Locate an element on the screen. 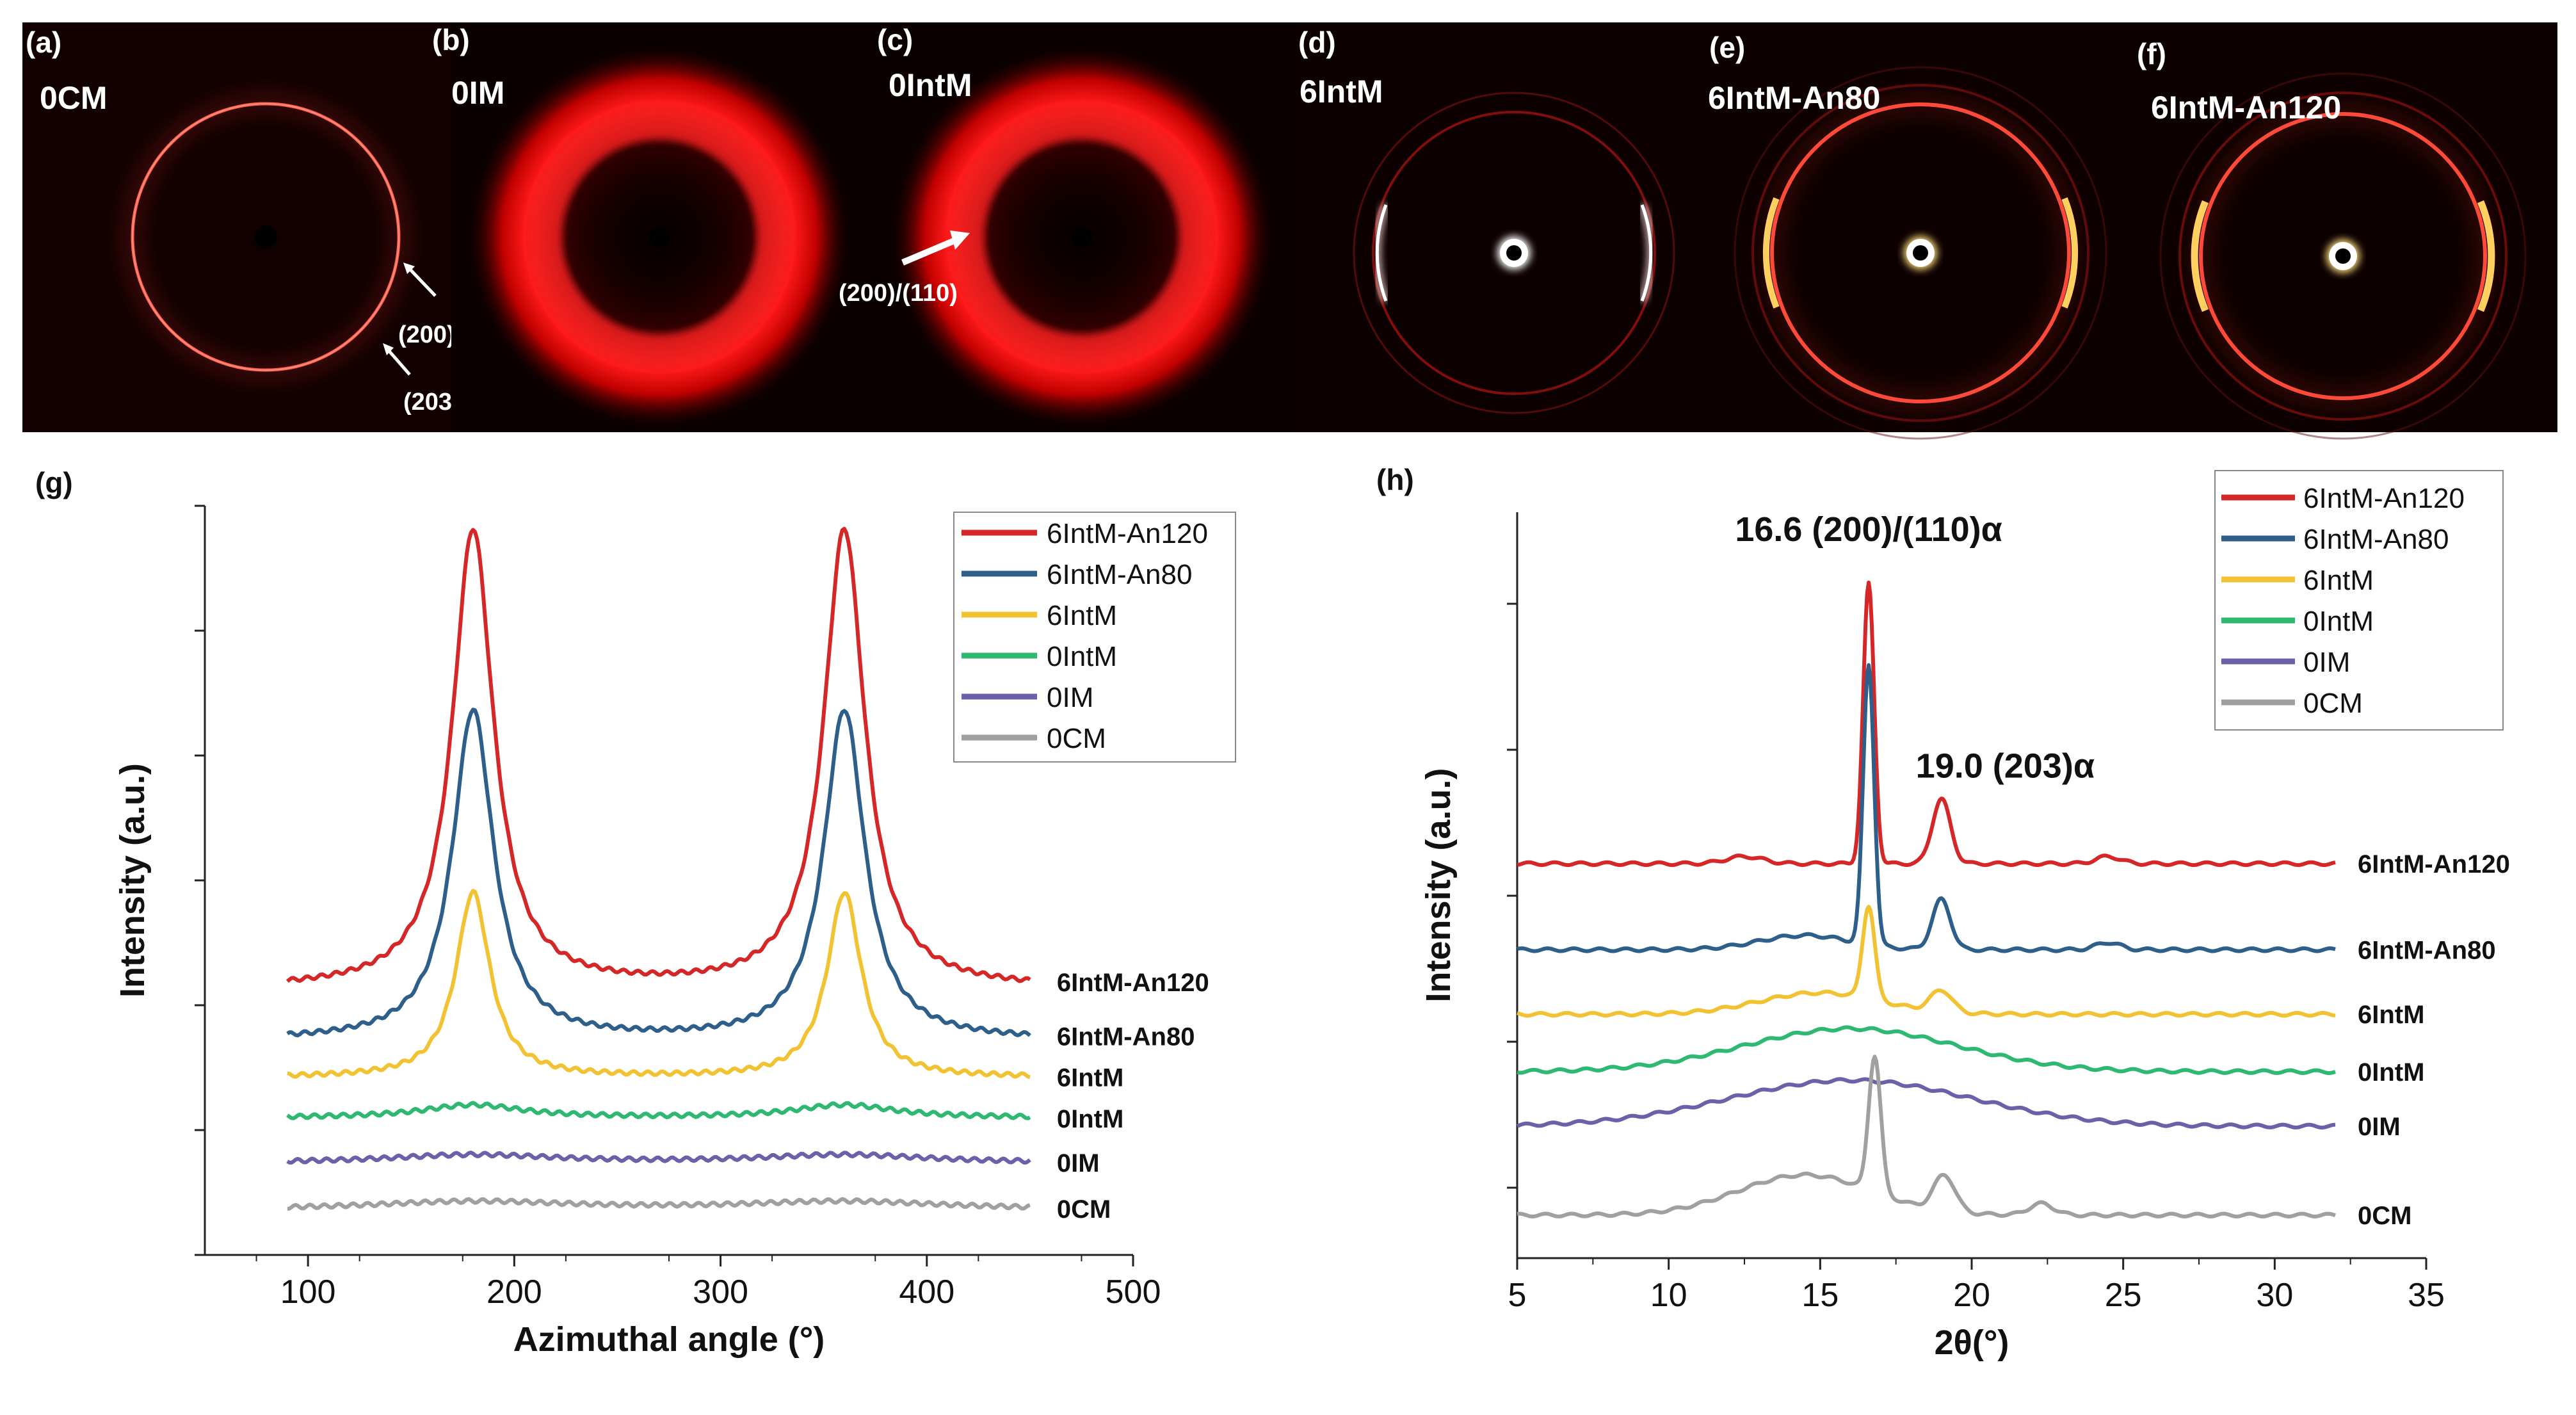 This screenshot has height=1415, width=2576. x-tick-label: 200 is located at coordinates (514, 1292).